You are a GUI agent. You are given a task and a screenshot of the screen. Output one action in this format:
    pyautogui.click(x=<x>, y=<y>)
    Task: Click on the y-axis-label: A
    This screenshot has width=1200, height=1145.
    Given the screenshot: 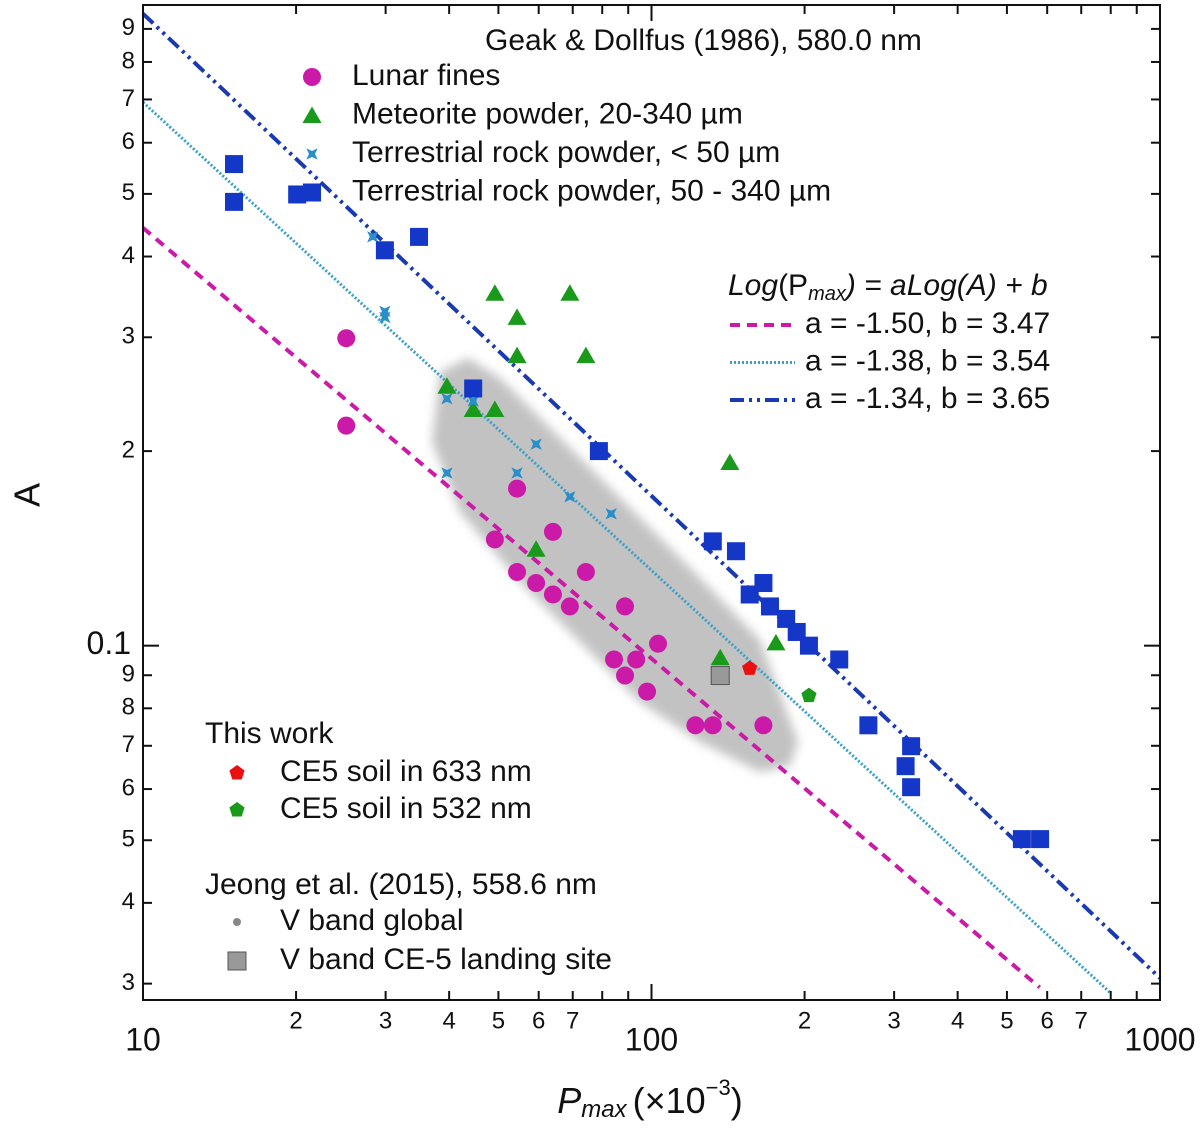 What is the action you would take?
    pyautogui.click(x=27, y=495)
    